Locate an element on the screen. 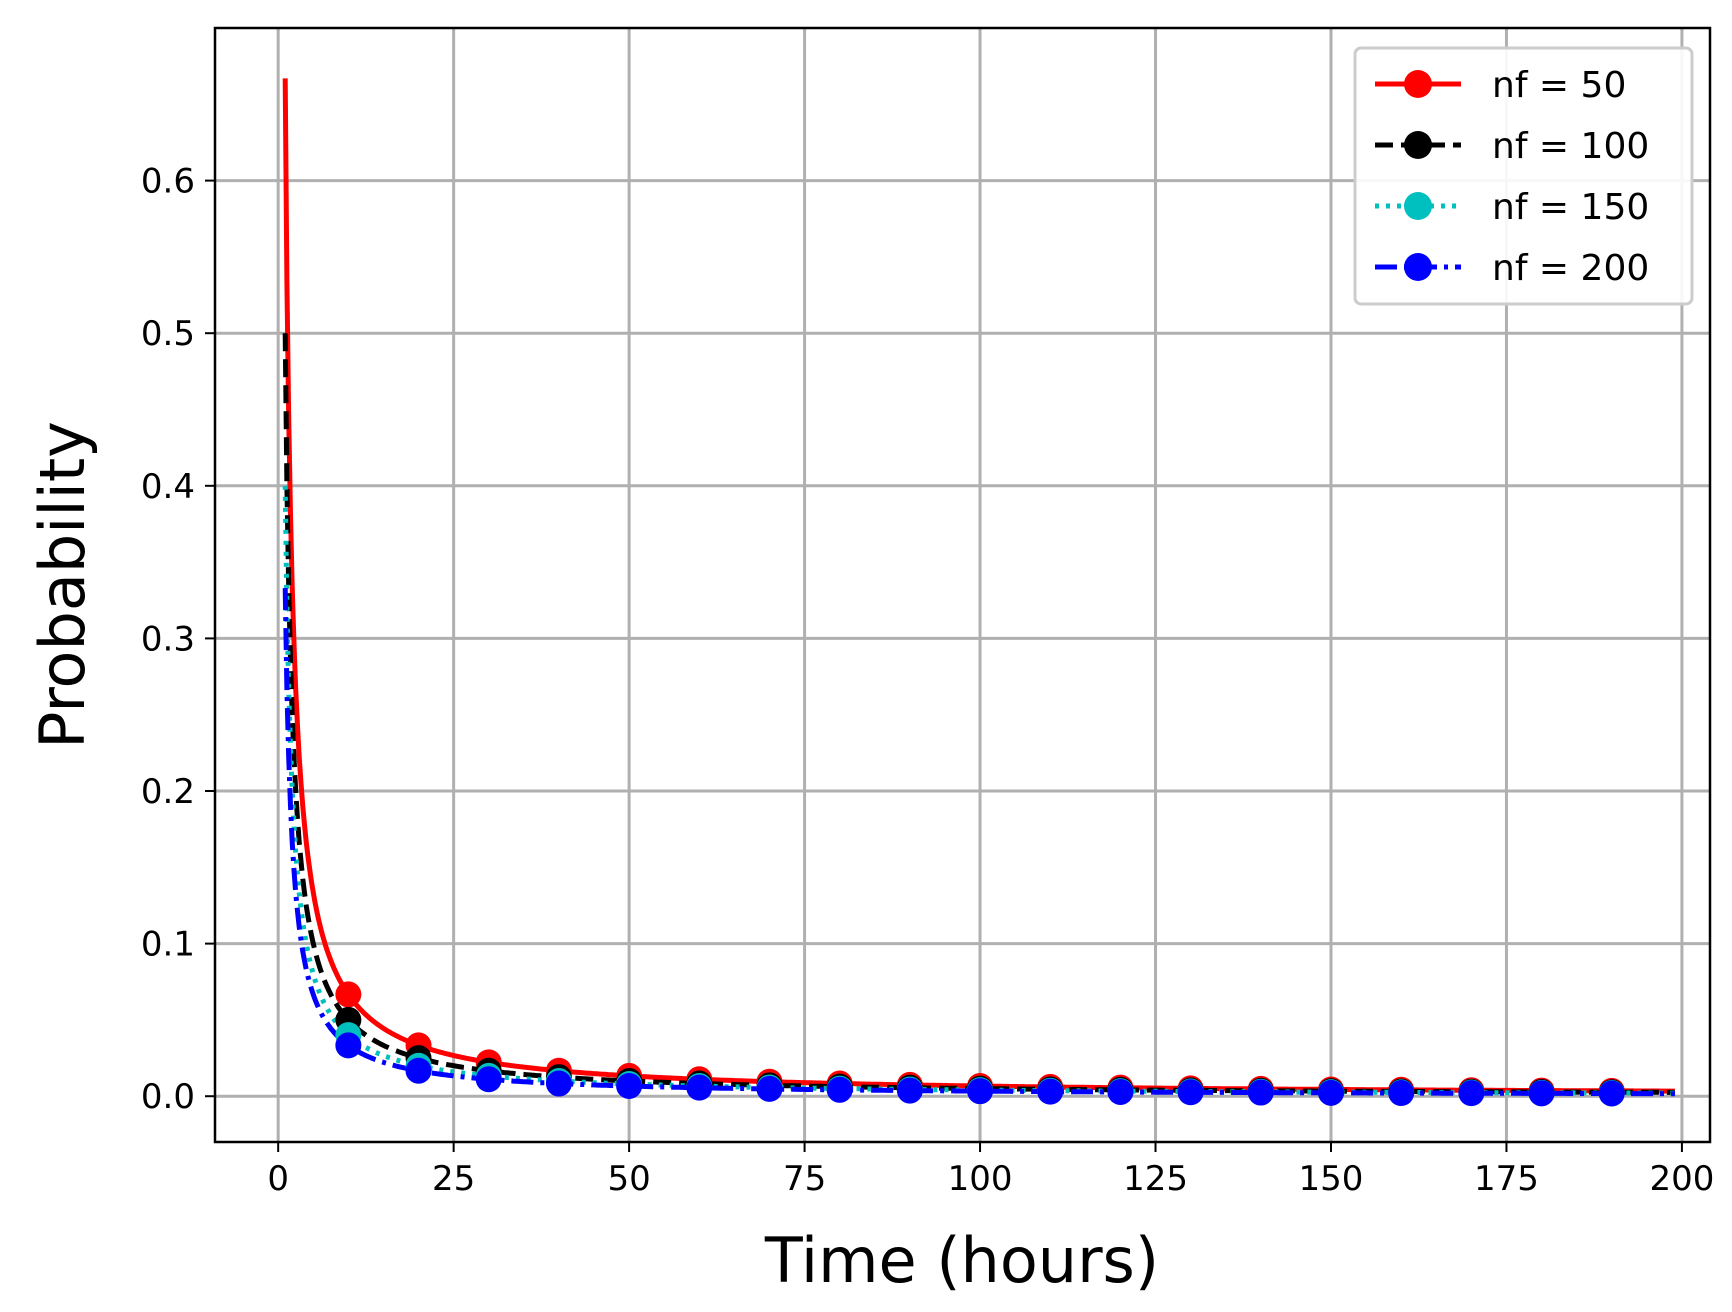 This screenshot has width=1732, height=1312. x-axis: 0 25 50 75 100 125 150 175 200 is located at coordinates (990, 1170).